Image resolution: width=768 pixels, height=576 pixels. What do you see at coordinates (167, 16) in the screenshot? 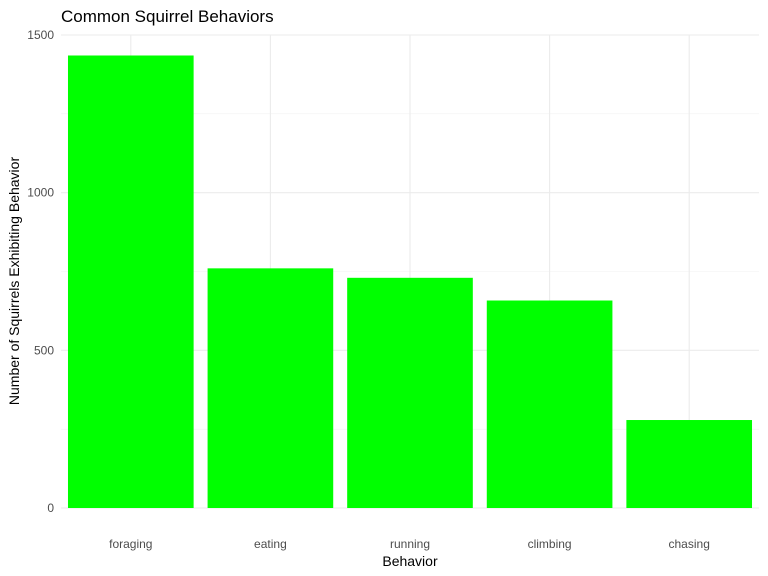
I see `chart-title: Common Squirrel Behaviors` at bounding box center [167, 16].